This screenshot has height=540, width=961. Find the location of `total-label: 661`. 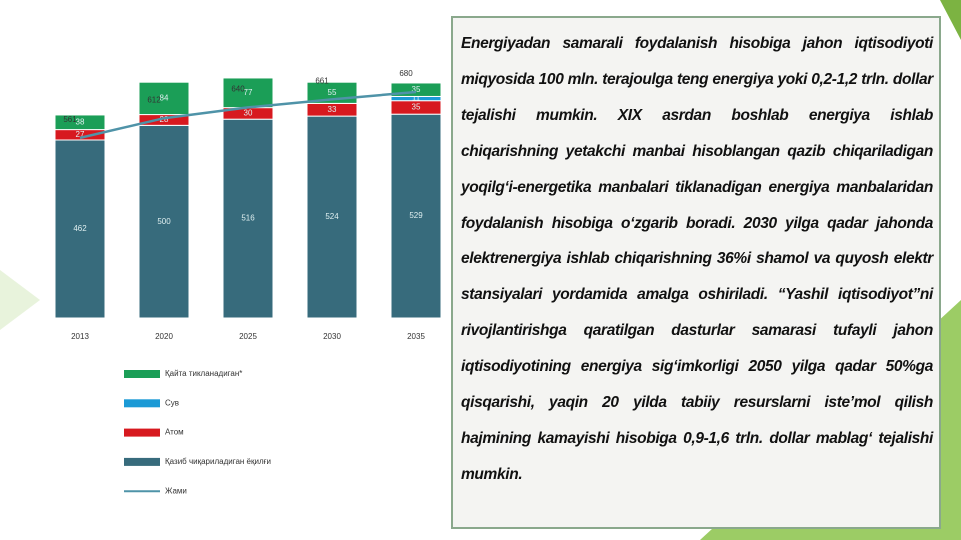

total-label: 661 is located at coordinates (322, 80).